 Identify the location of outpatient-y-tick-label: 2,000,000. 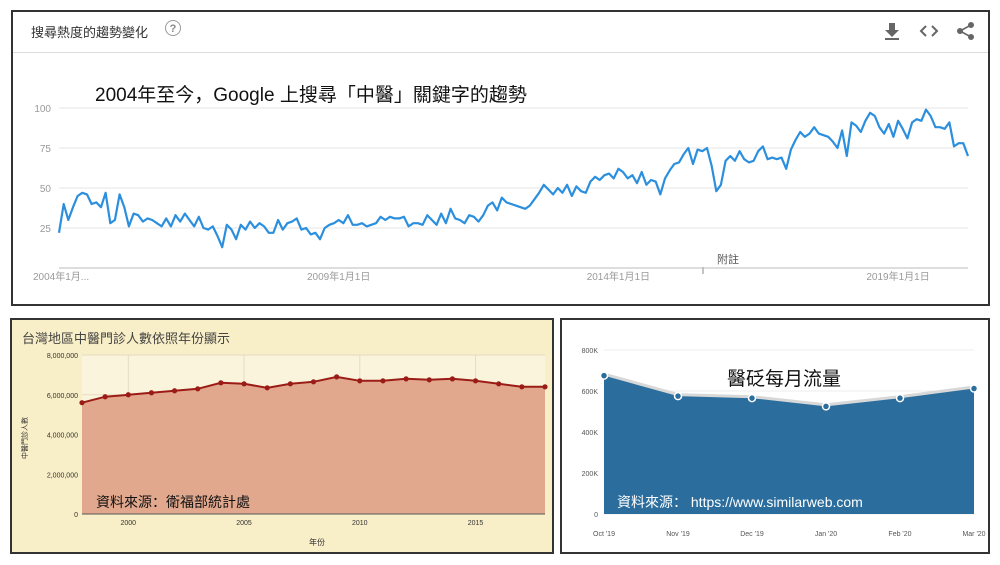
(62, 475).